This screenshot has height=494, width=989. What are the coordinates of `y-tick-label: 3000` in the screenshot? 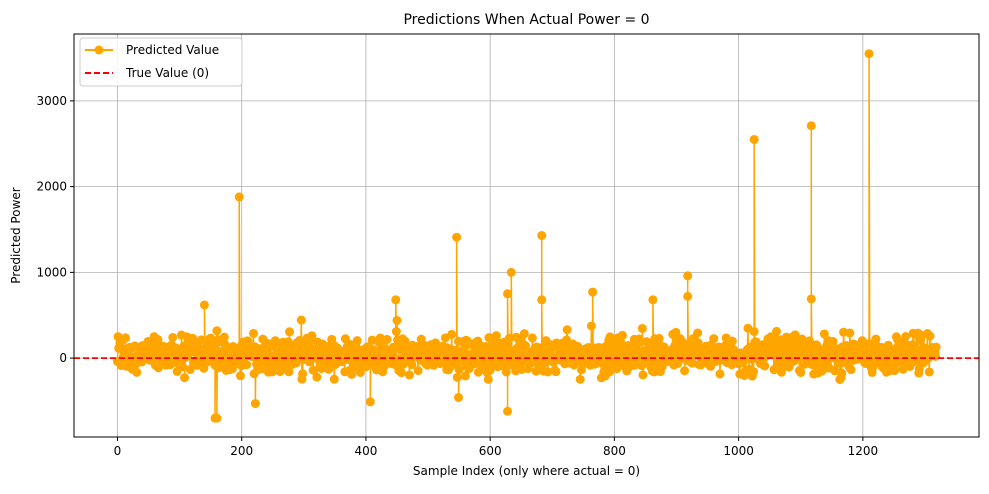 It's located at (51, 101).